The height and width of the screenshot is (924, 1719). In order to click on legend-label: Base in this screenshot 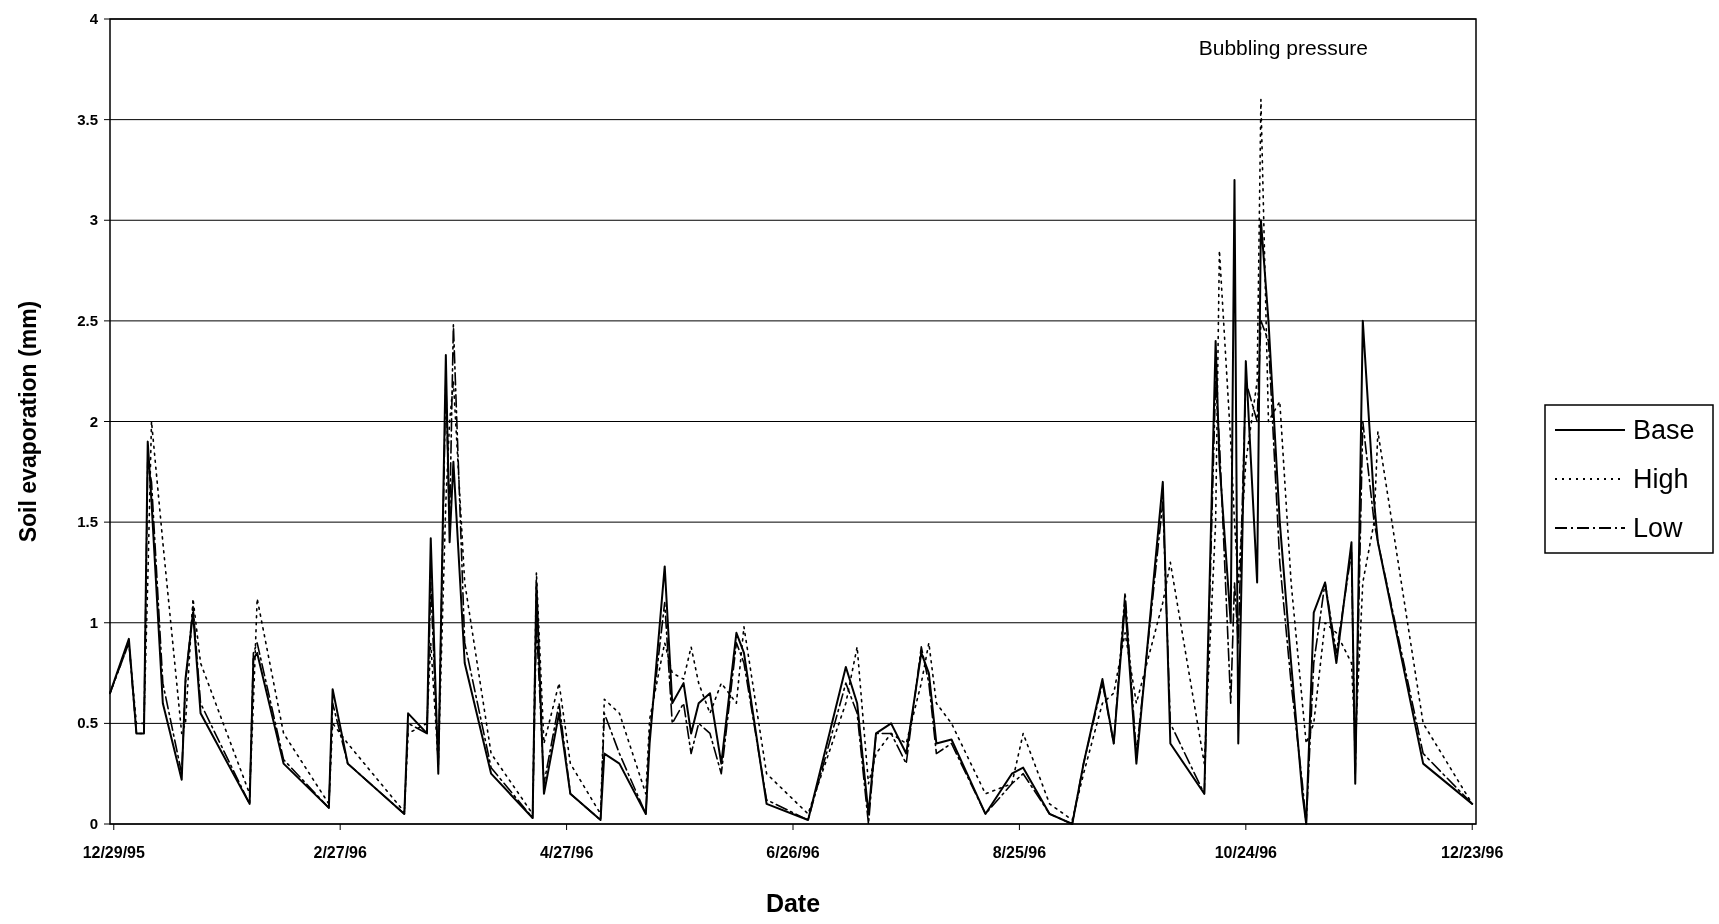, I will do `click(1664, 430)`.